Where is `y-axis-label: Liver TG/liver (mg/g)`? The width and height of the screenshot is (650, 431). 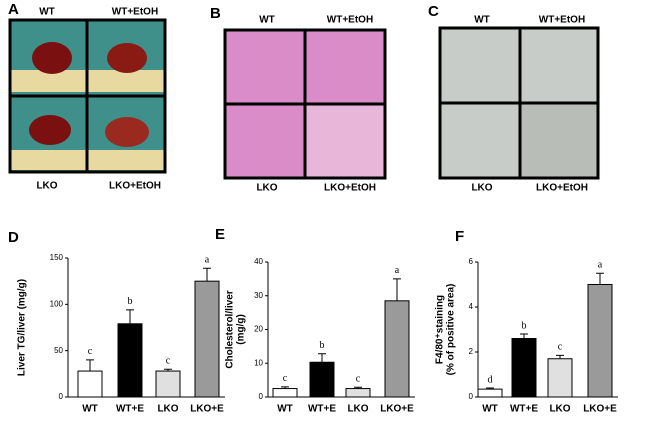
y-axis-label: Liver TG/liver (mg/g) is located at coordinates (22, 327).